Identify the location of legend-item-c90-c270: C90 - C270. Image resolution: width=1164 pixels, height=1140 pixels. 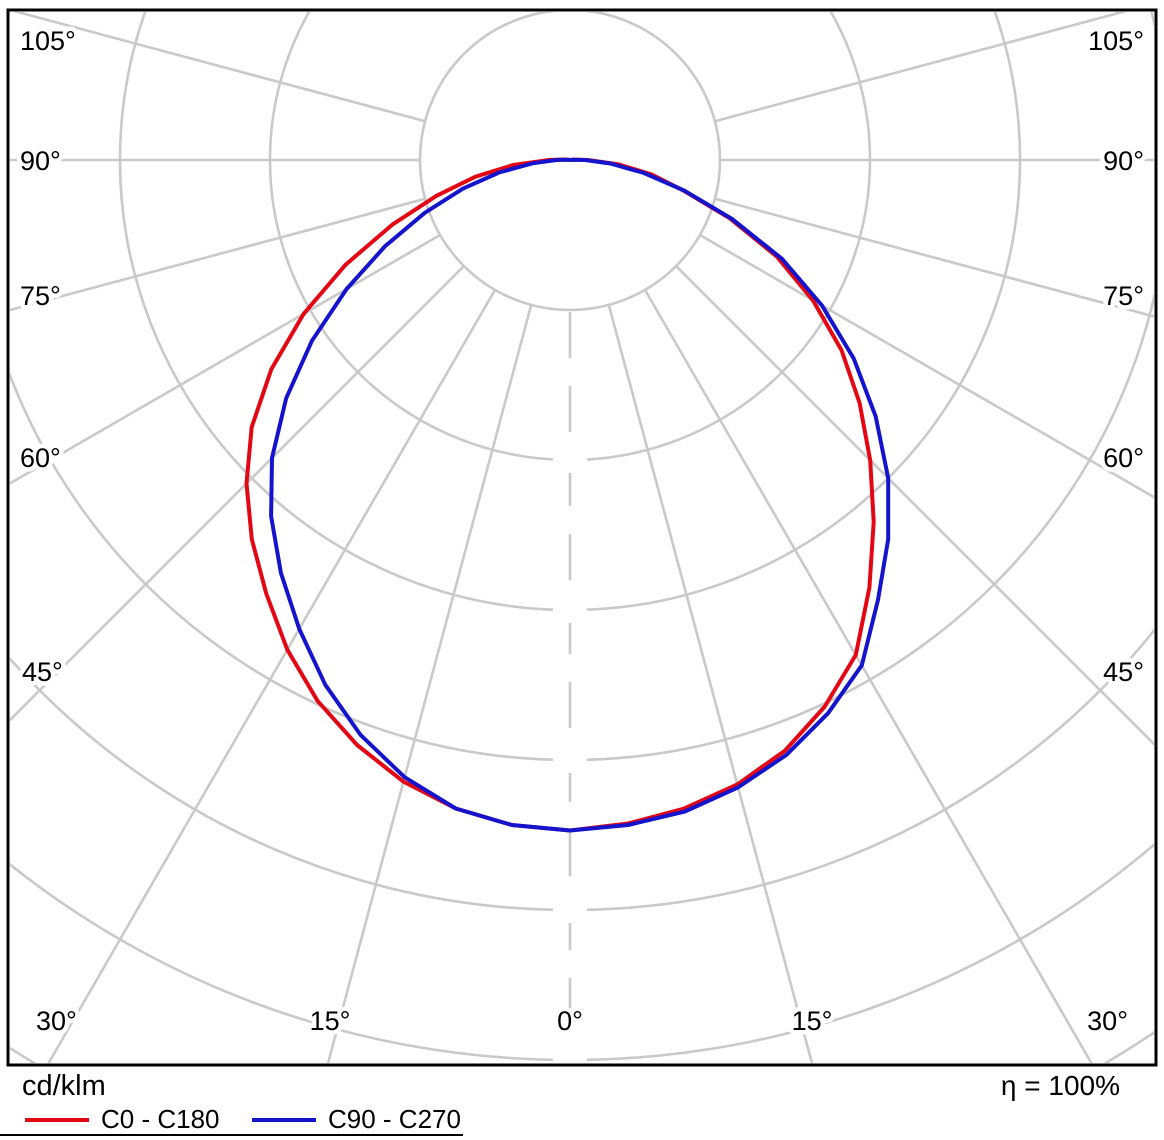
(356, 1119).